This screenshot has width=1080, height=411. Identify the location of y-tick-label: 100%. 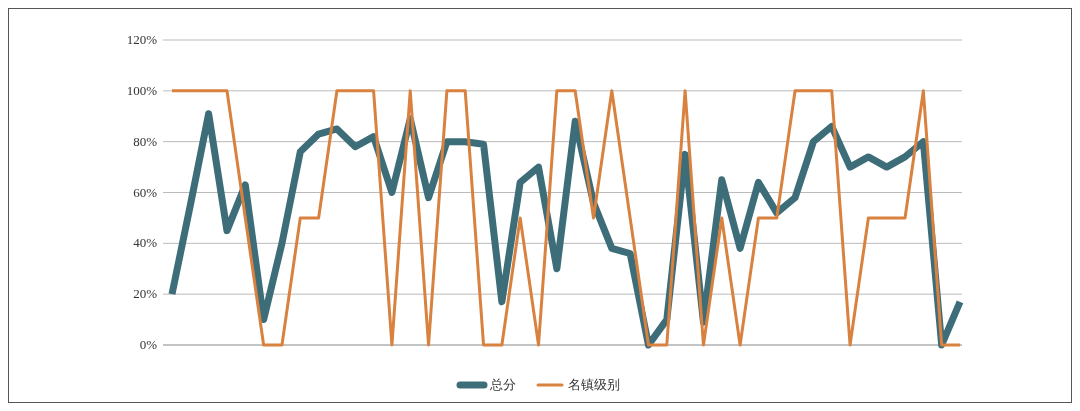
(142, 90).